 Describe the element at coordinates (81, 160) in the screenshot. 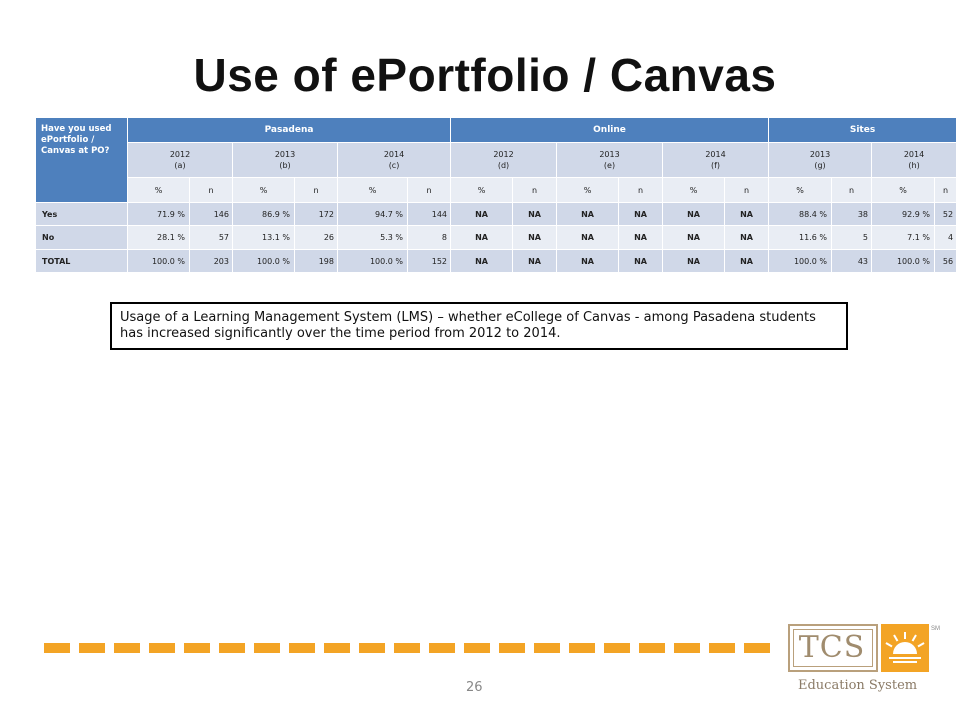

I see `question-header: Have you used ePortfolio / Canvas at PO?` at that location.